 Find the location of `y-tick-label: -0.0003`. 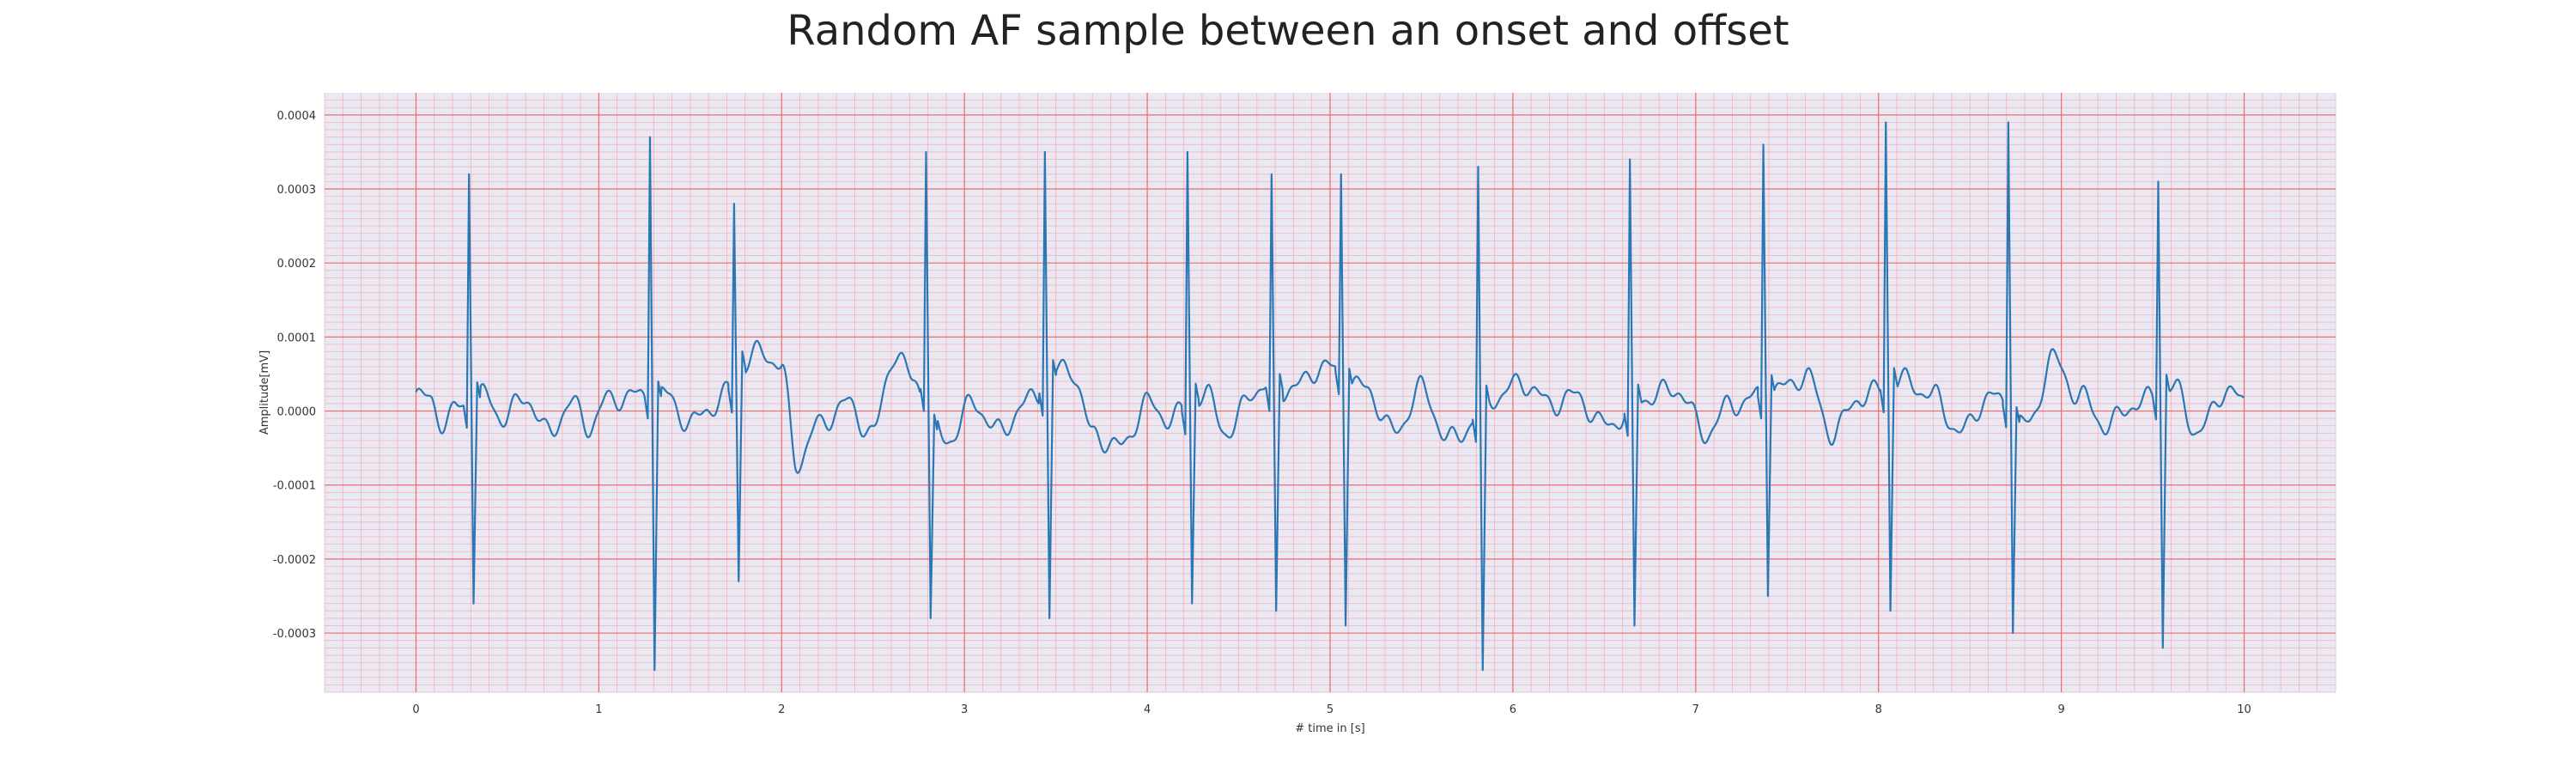

y-tick-label: -0.0003 is located at coordinates (294, 634).